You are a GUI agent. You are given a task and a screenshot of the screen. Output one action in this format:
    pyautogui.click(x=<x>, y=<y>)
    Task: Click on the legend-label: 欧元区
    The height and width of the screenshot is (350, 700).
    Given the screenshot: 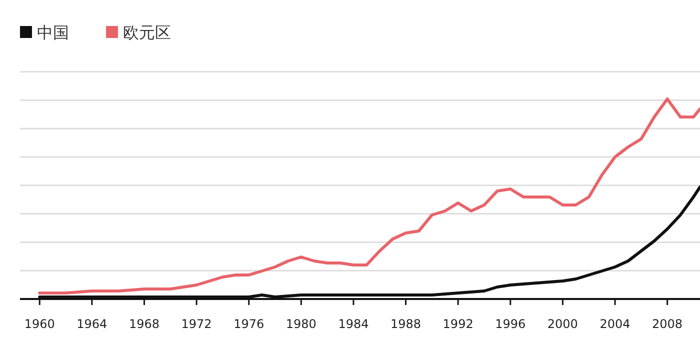 What is the action you would take?
    pyautogui.click(x=147, y=32)
    